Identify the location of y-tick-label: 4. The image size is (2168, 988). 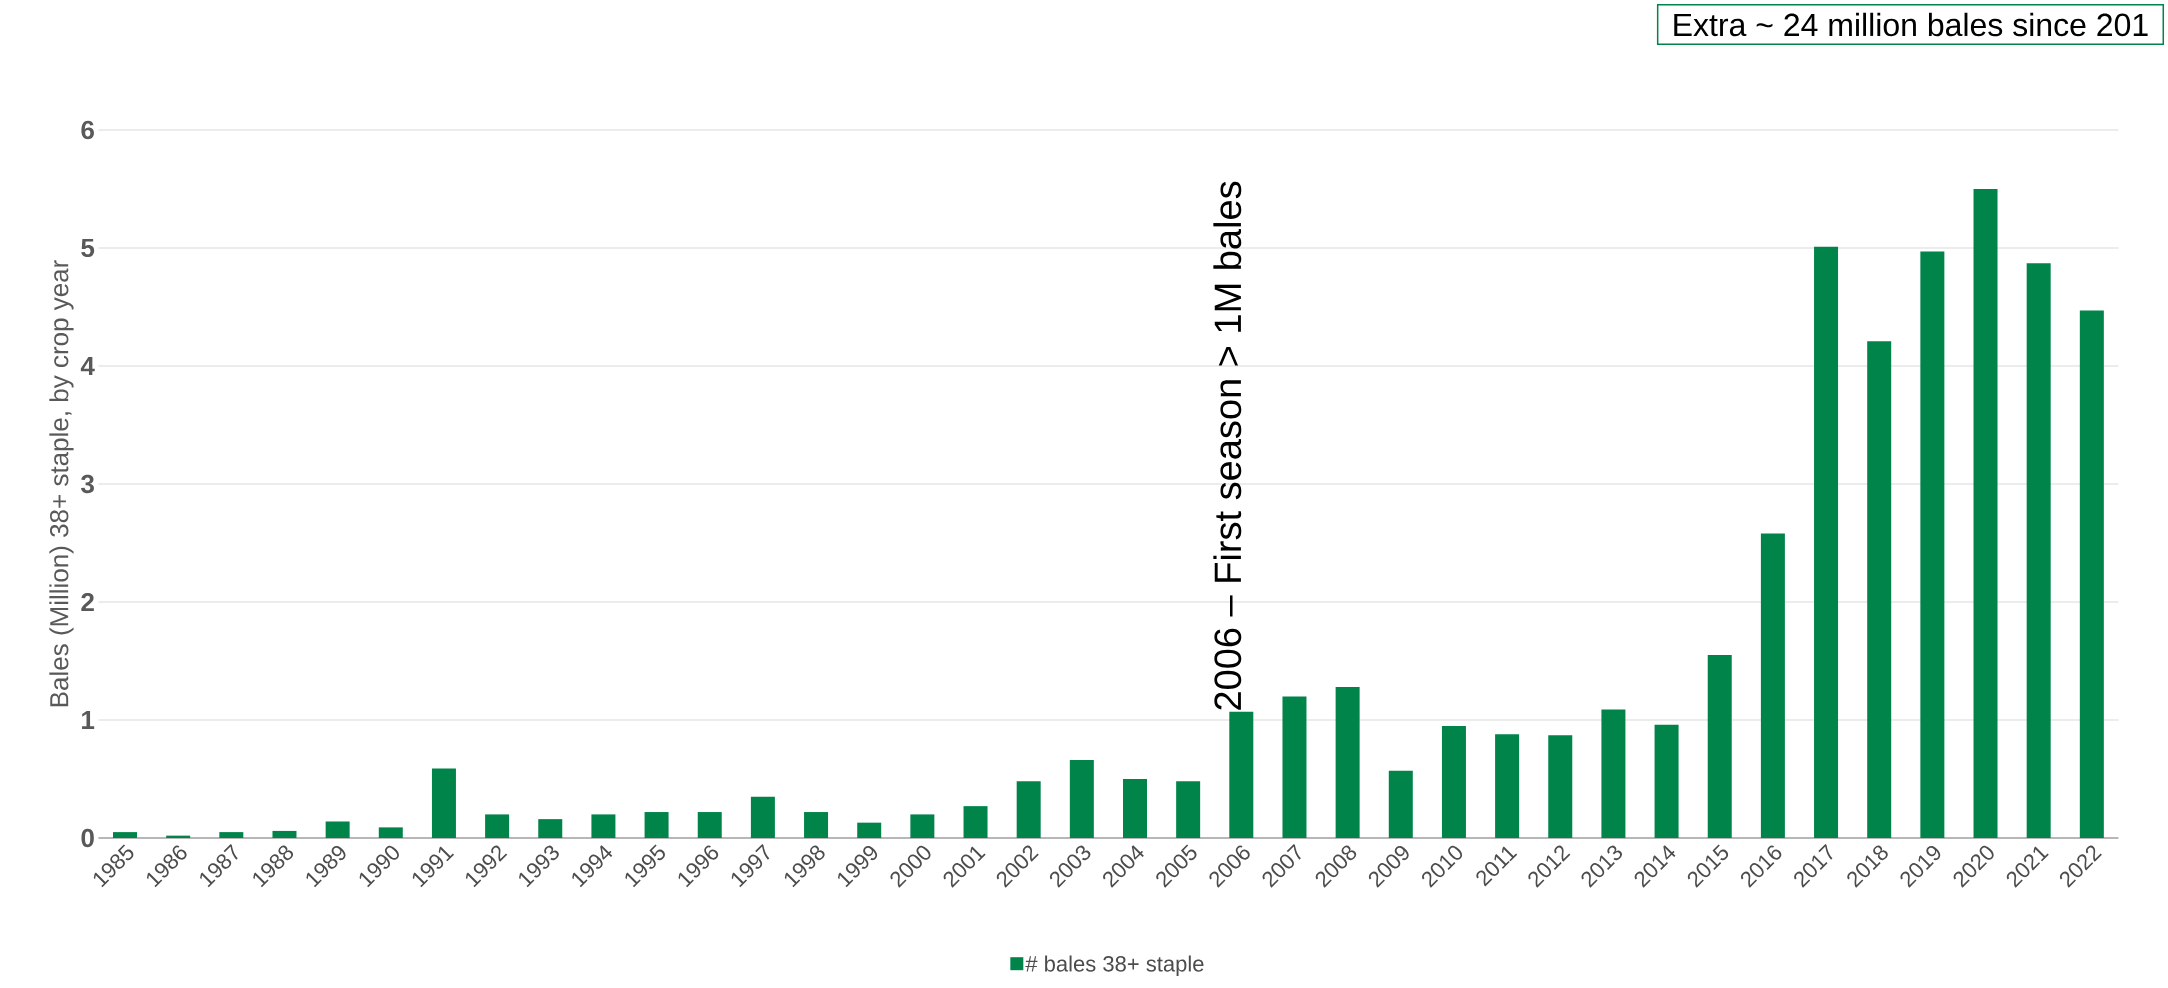
(87, 366).